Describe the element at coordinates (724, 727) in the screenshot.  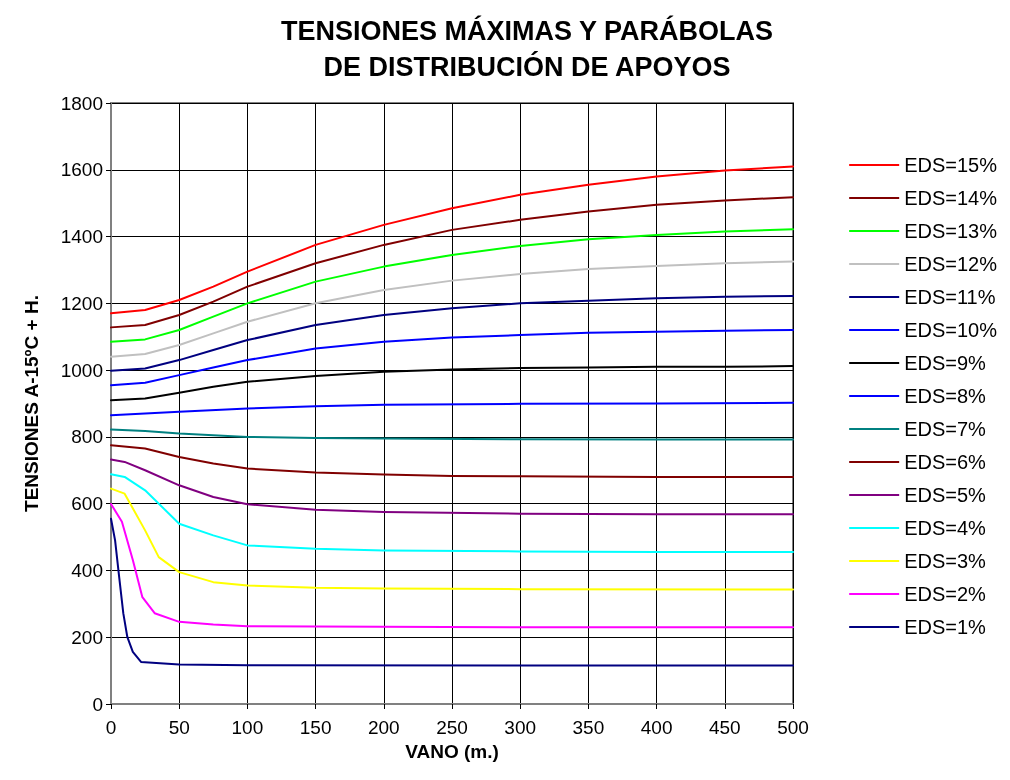
I see `x-tick-label: 450` at that location.